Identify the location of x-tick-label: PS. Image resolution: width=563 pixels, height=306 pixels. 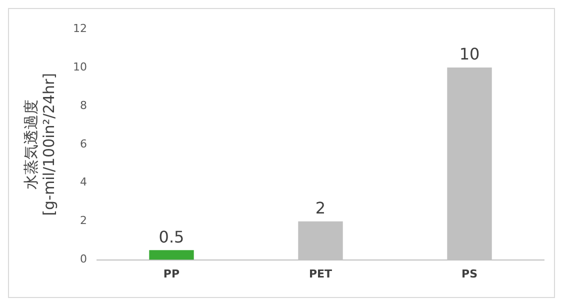
(470, 273).